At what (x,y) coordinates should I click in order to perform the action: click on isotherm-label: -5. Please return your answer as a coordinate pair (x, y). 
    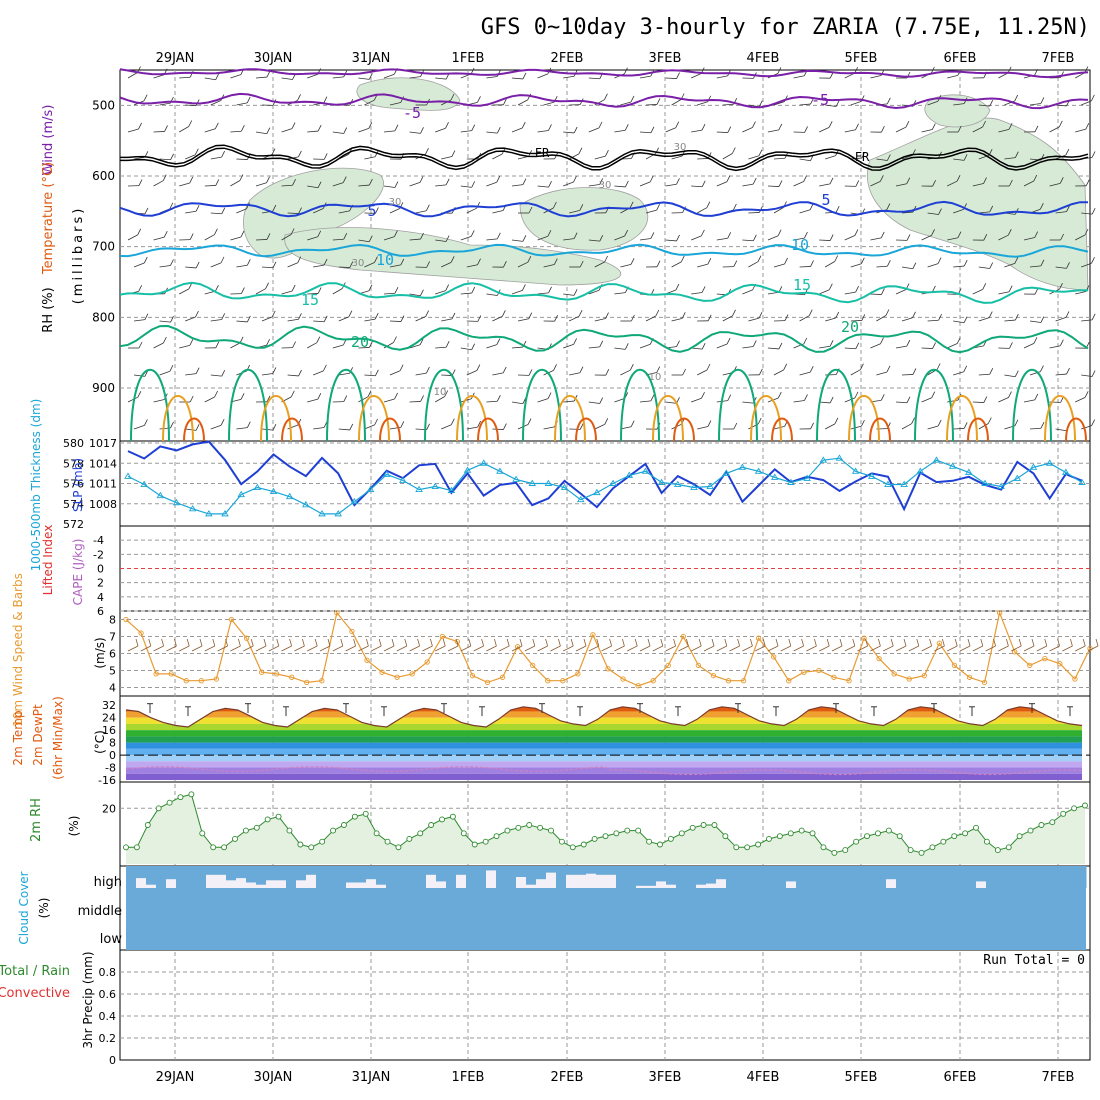
    Looking at the image, I should click on (820, 100).